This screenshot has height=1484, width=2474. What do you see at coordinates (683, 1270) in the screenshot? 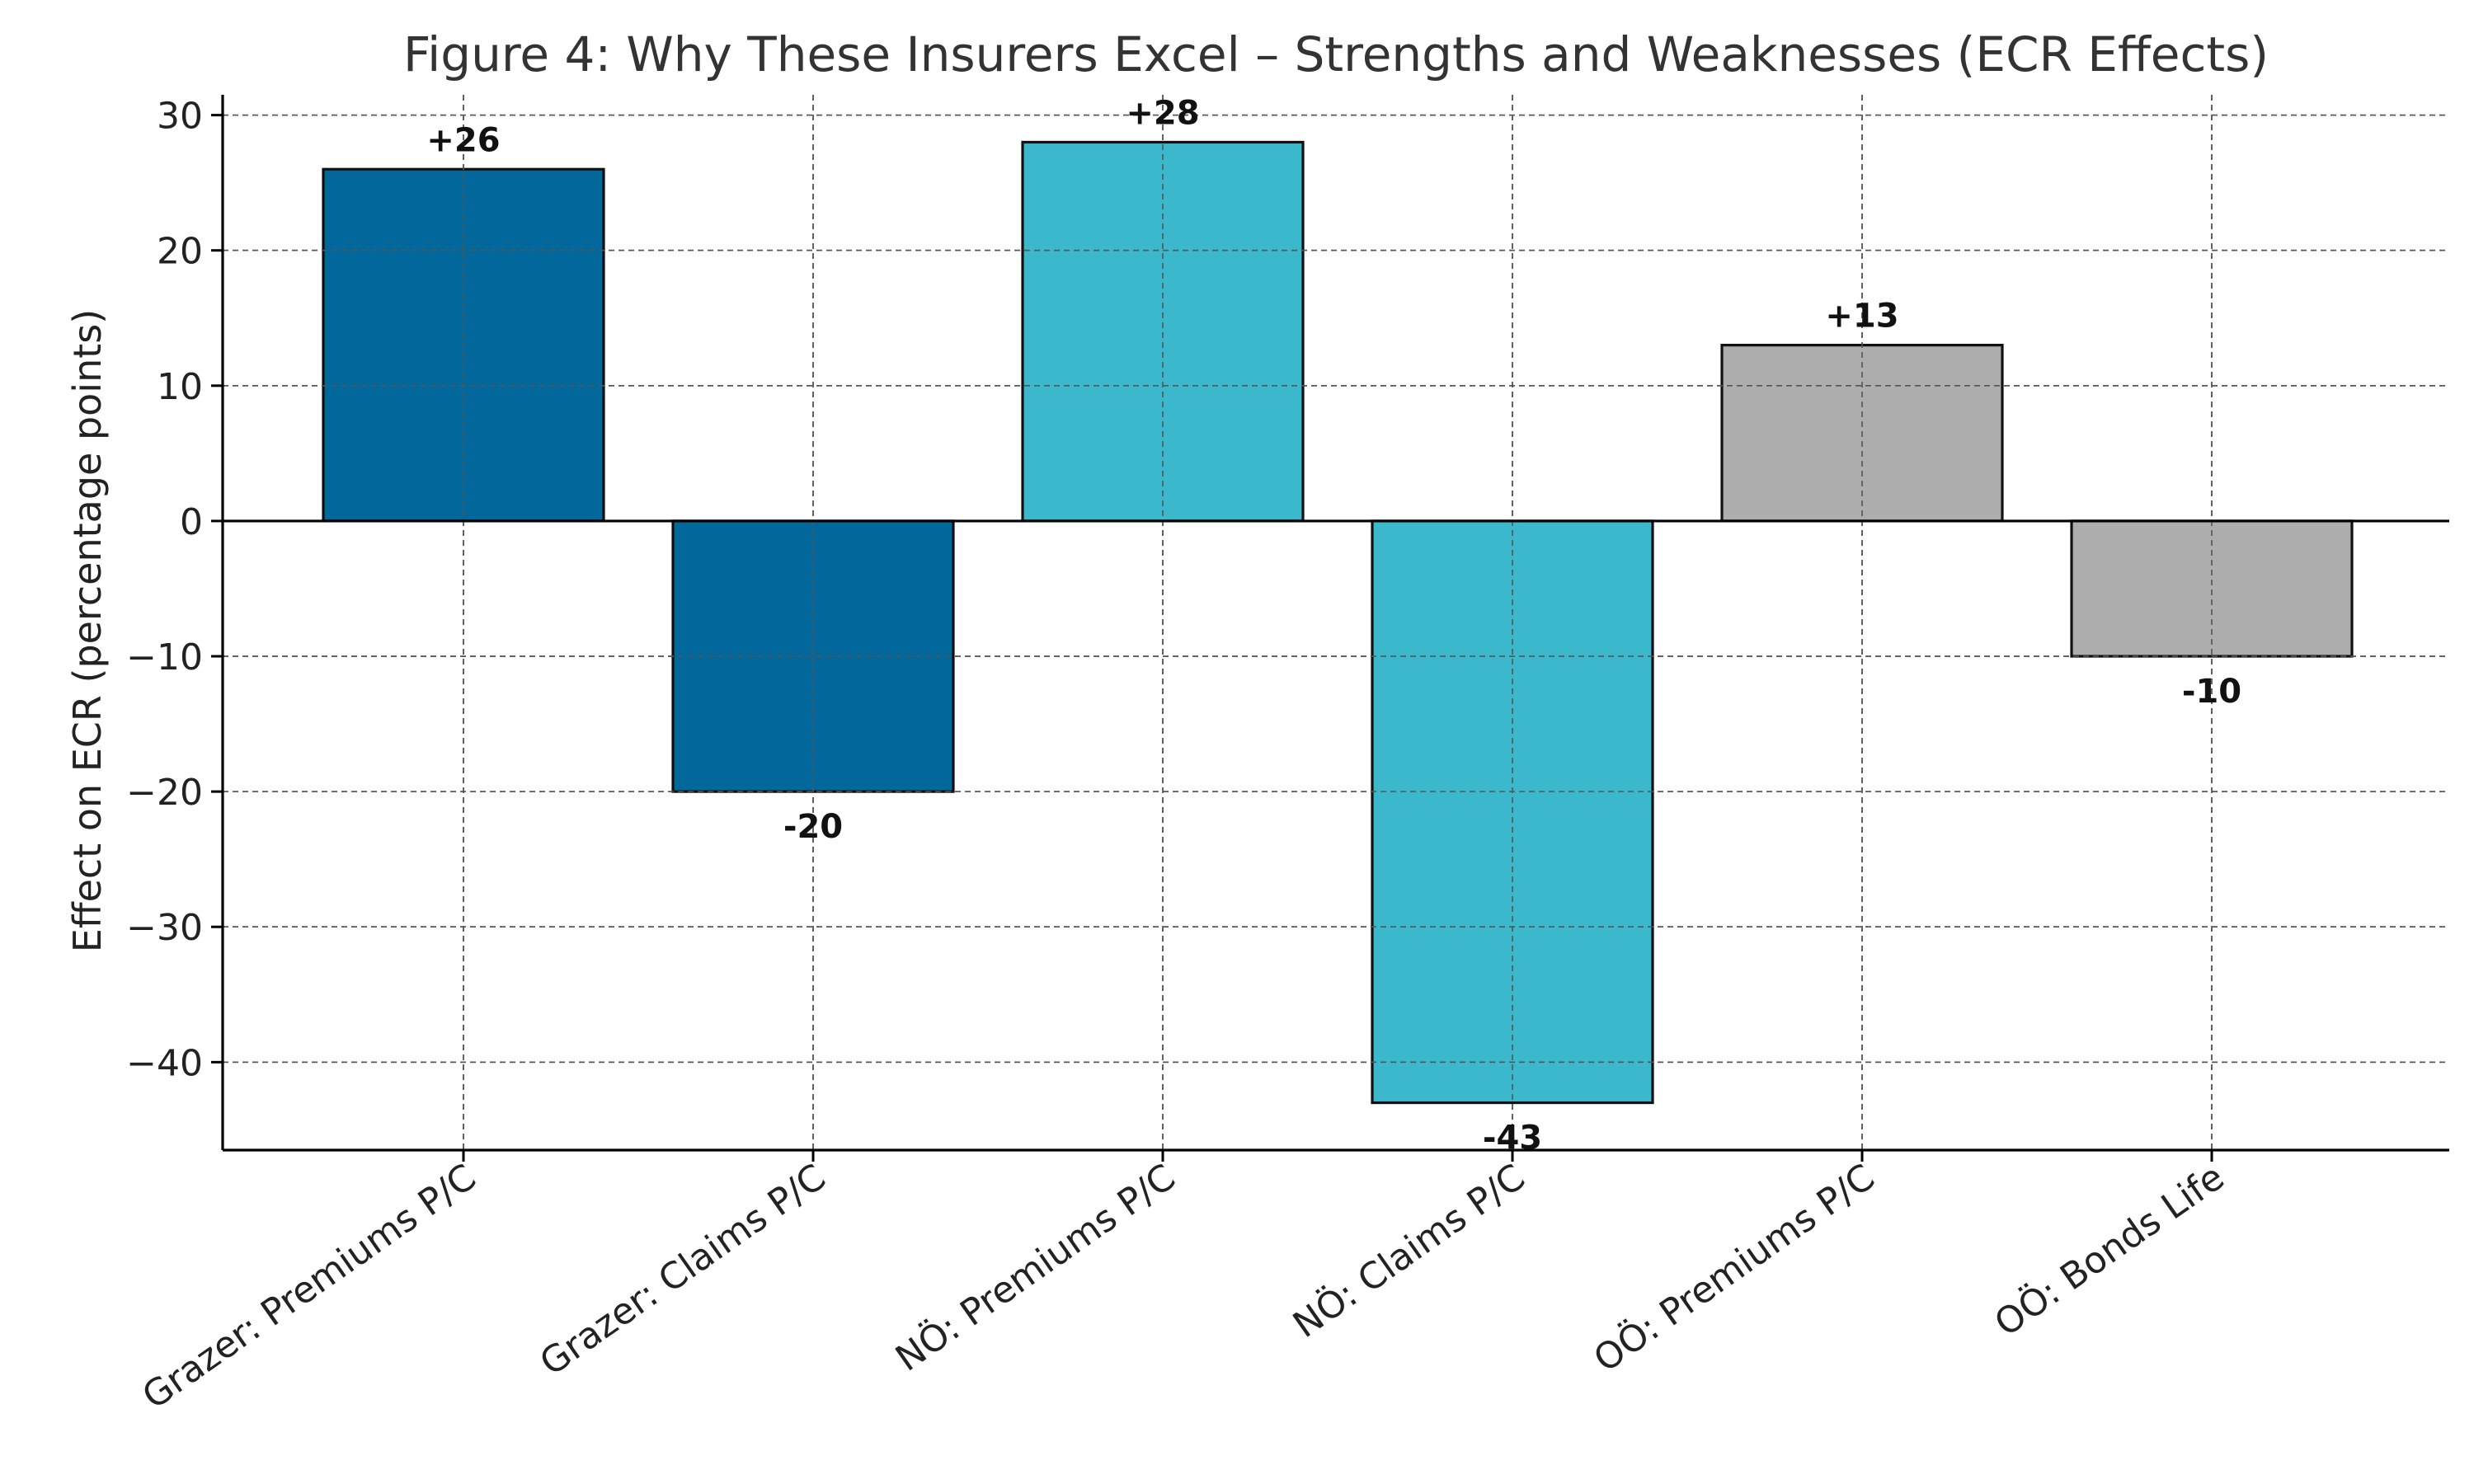
I see `x-tick-label: Grazer: Claims P/C` at bounding box center [683, 1270].